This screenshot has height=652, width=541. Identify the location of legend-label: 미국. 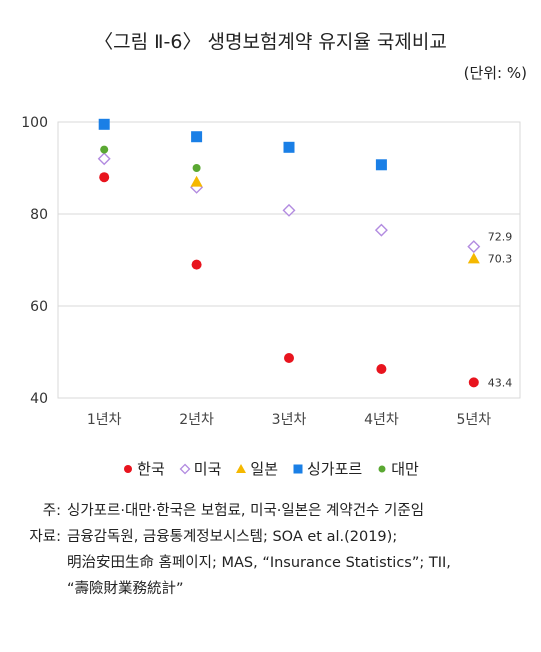
(207, 469).